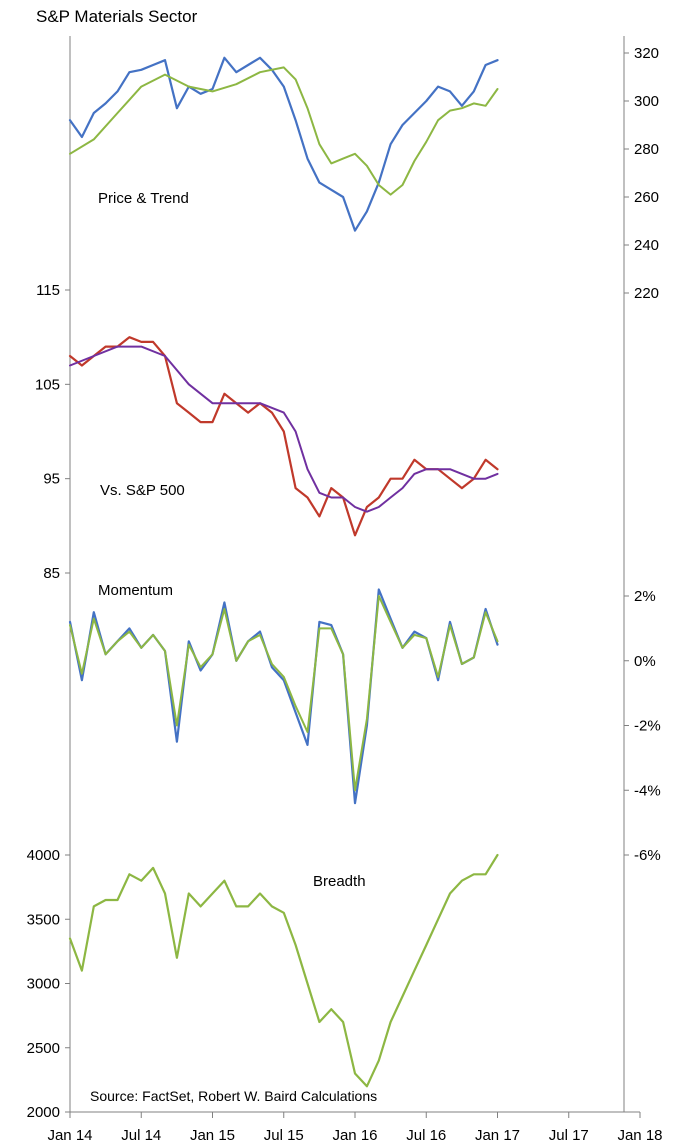 This screenshot has width=691, height=1146. Describe the element at coordinates (142, 490) in the screenshot. I see `relative-panel-label: Vs. S&P 500` at that location.